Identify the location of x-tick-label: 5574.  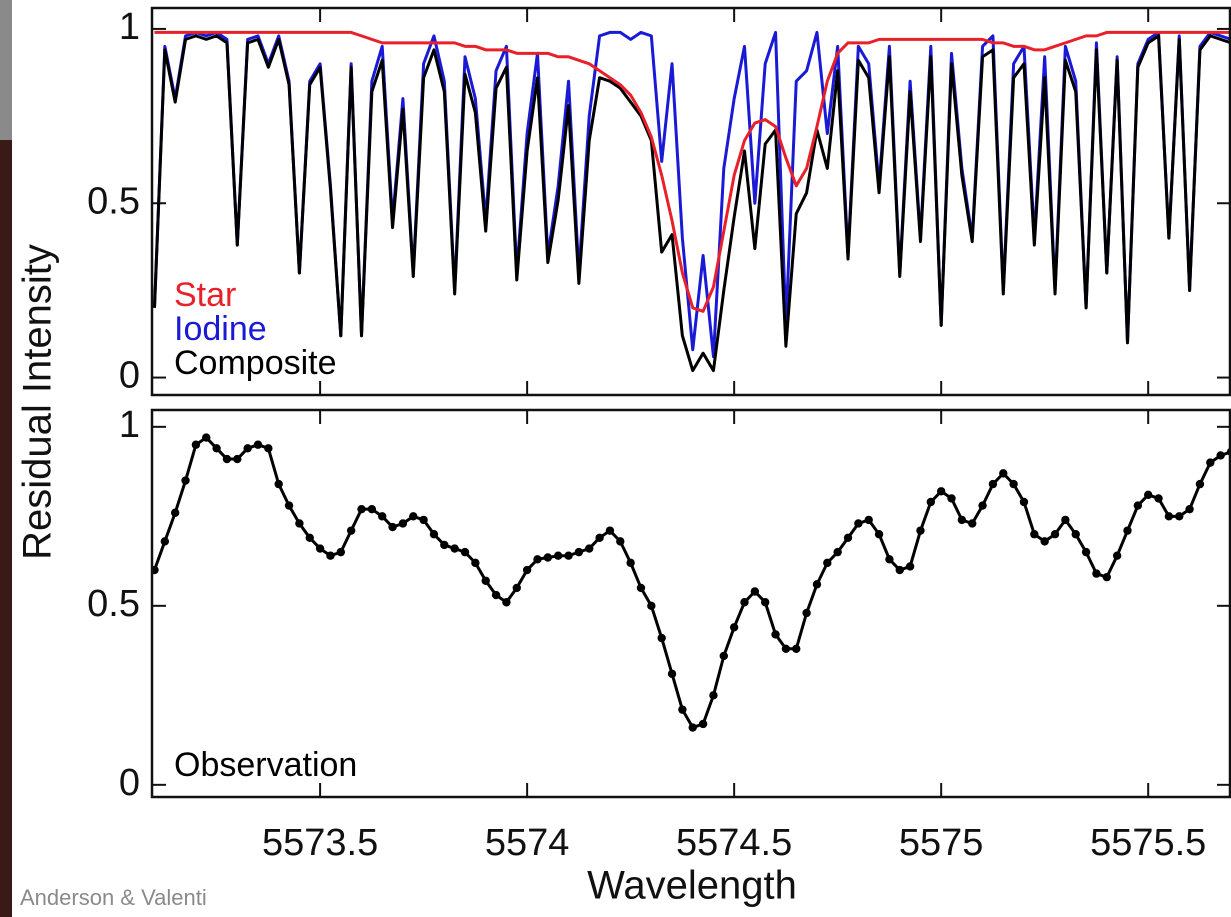
(527, 843).